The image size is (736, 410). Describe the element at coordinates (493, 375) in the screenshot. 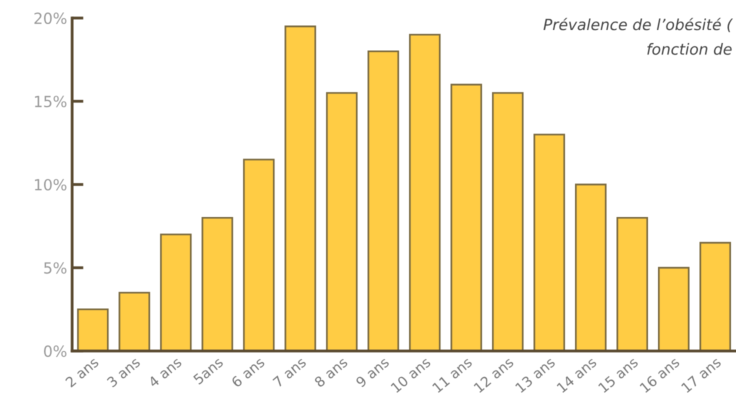

I see `x-tick-label: 12 ans` at that location.